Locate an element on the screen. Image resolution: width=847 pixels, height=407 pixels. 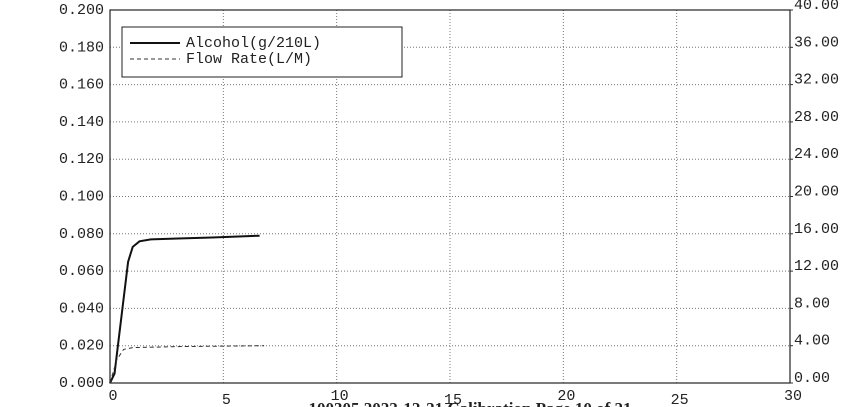
y2-tick-label: 36.00 is located at coordinates (816, 42).